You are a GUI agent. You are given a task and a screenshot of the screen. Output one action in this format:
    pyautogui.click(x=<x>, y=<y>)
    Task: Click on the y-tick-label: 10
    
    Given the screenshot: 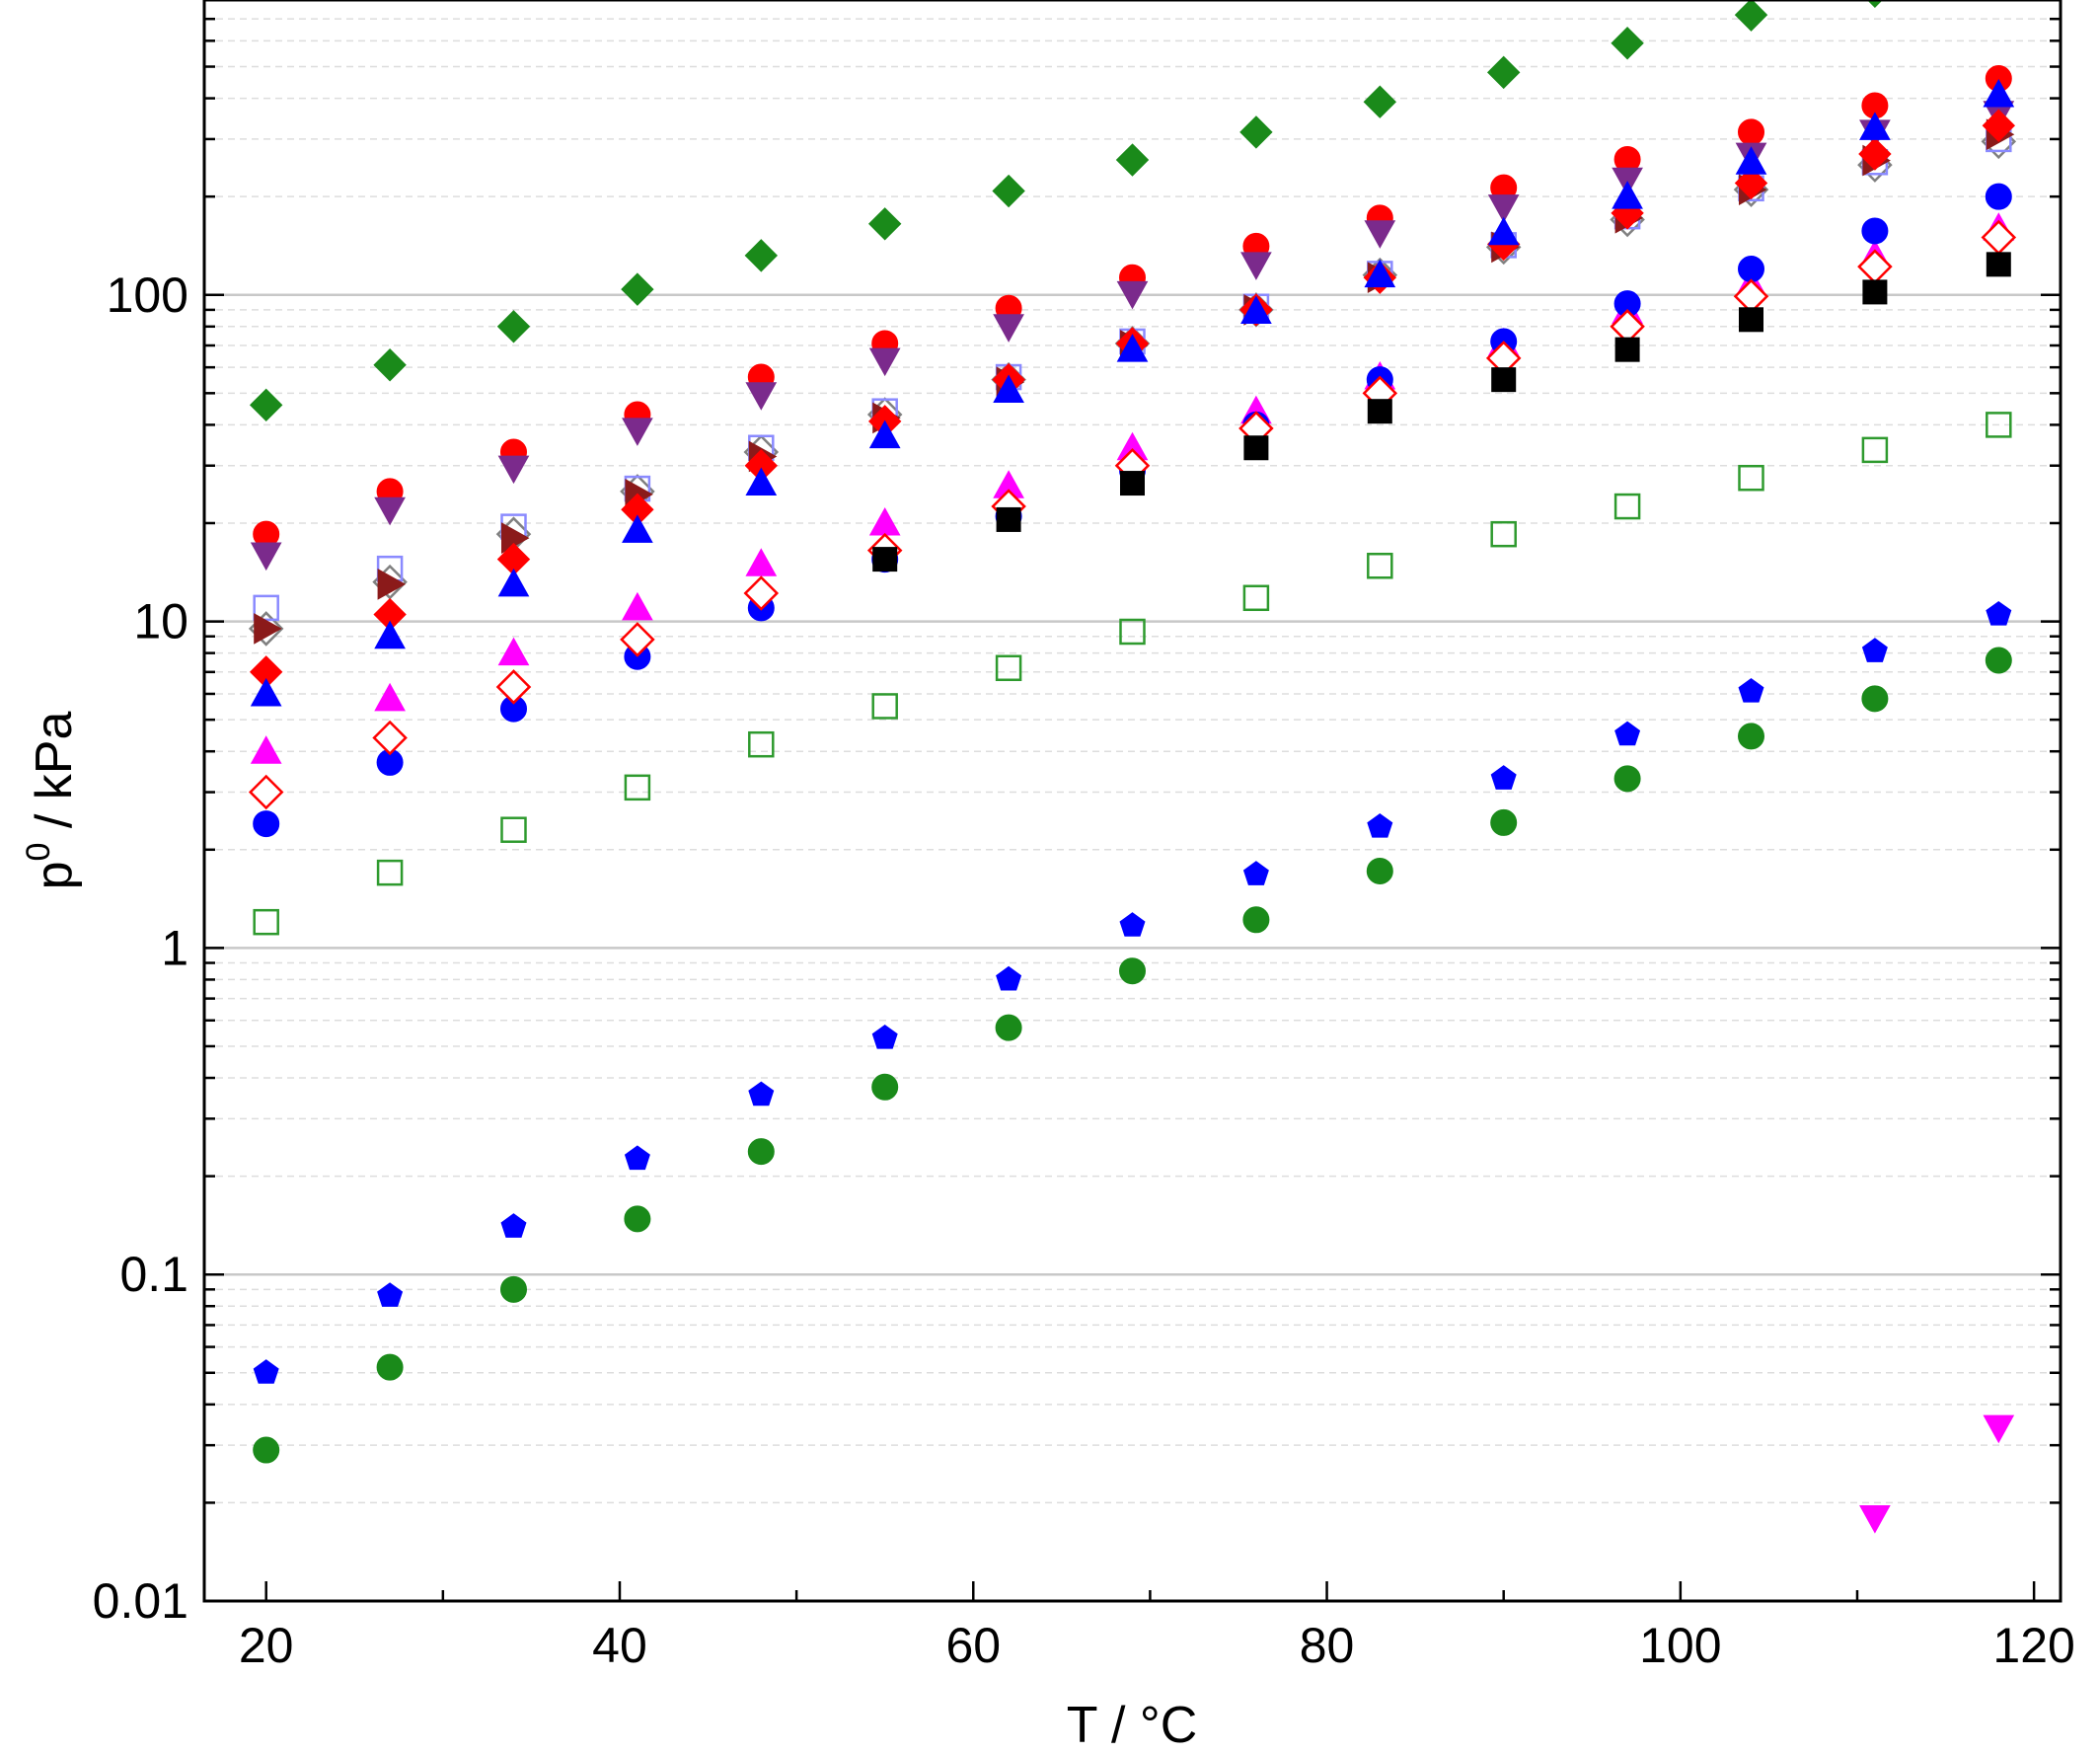 What is the action you would take?
    pyautogui.click(x=160, y=622)
    